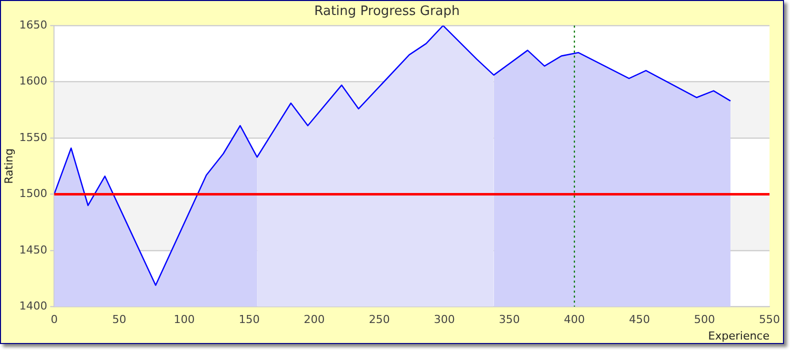  What do you see at coordinates (639, 319) in the screenshot?
I see `x-tick-label: 450` at bounding box center [639, 319].